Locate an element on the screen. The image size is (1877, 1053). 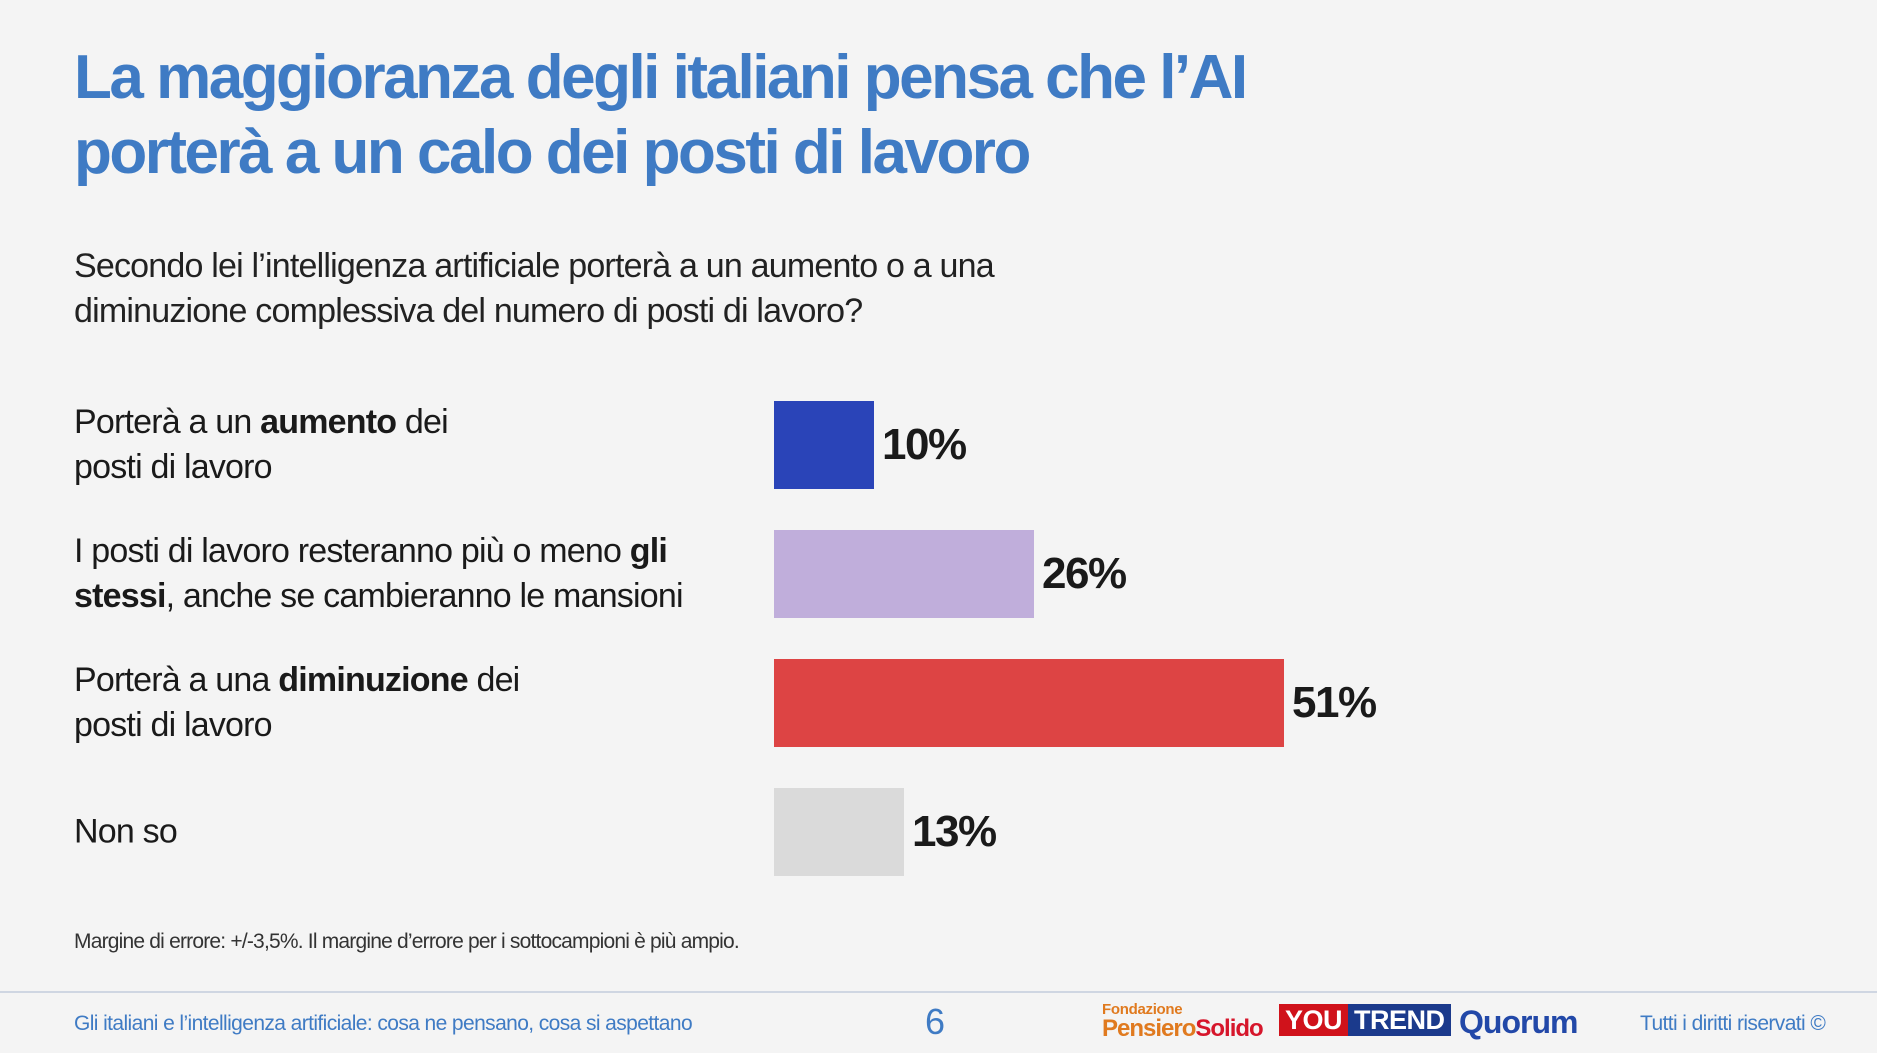
logo-pensiero-word: Pensiero is located at coordinates (1149, 1028).